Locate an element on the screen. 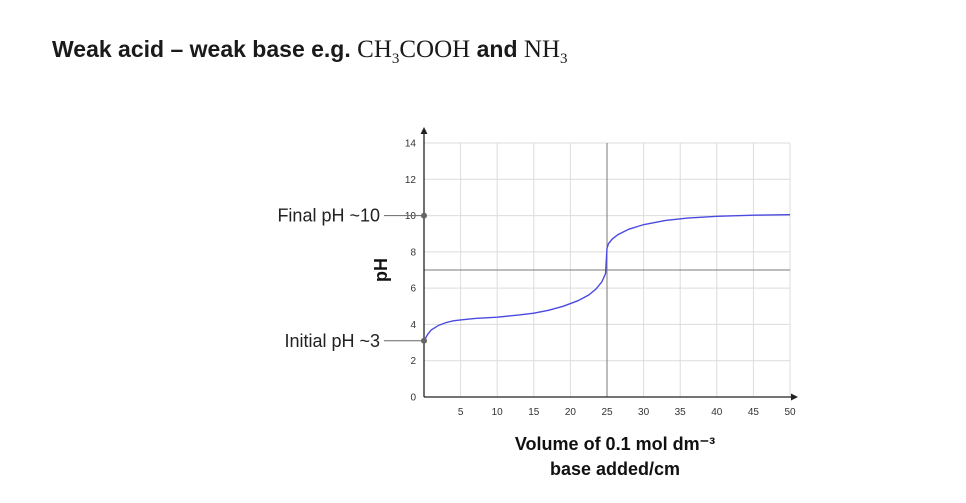 This screenshot has height=503, width=966. base-formula: NH3 is located at coordinates (545, 51).